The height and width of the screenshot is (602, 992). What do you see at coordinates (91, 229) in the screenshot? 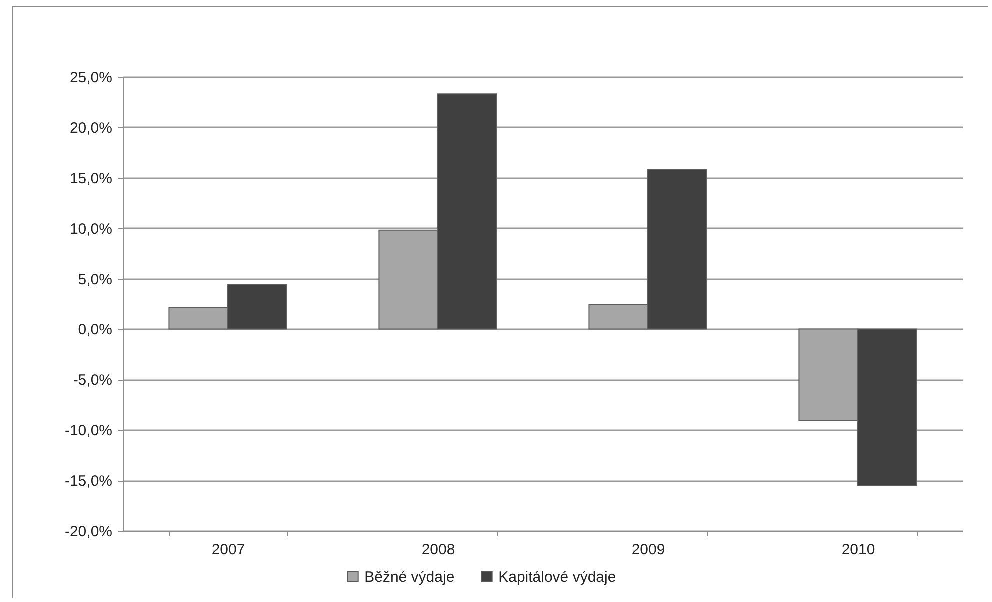
I see `y-tick-label: 10,0%` at bounding box center [91, 229].